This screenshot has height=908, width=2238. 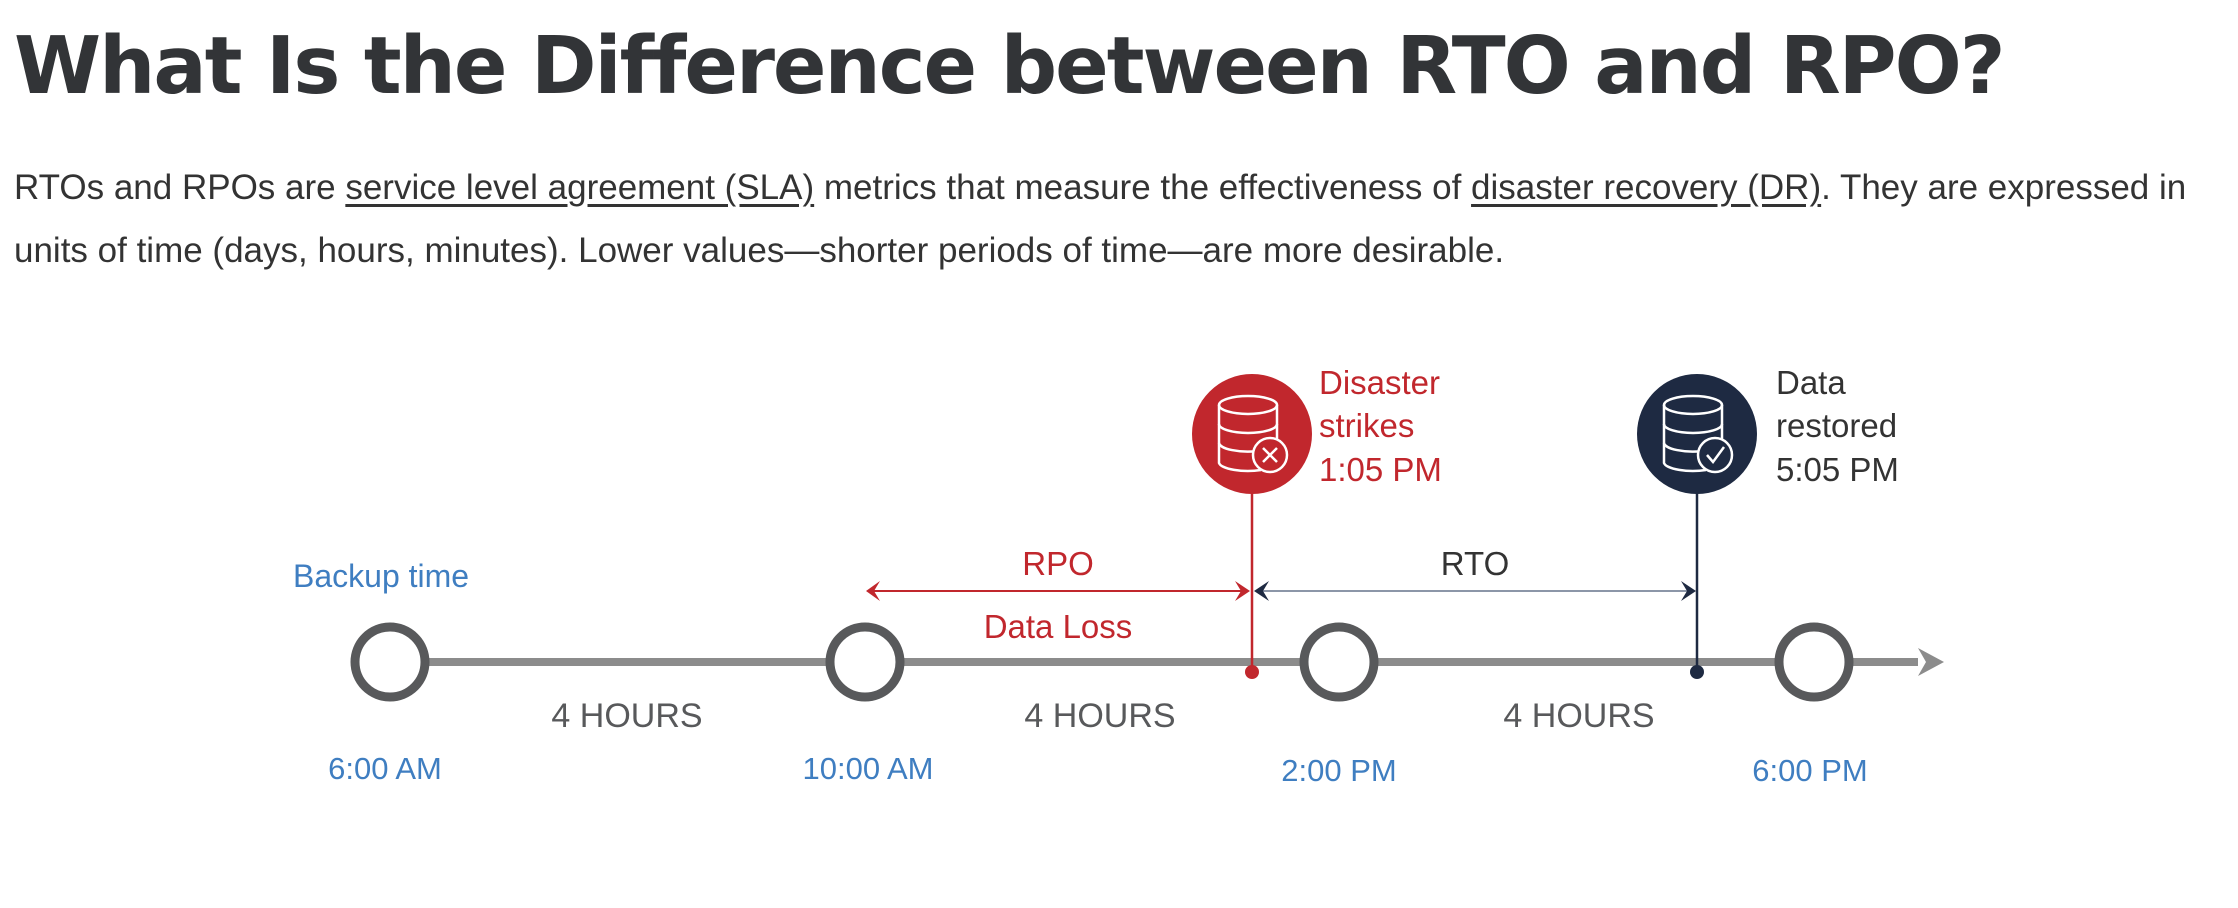 What do you see at coordinates (1366, 425) in the screenshot?
I see `disaster-label-line2: strikes` at bounding box center [1366, 425].